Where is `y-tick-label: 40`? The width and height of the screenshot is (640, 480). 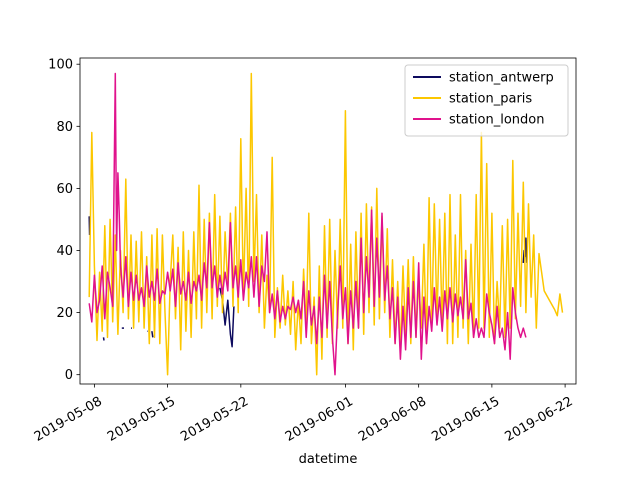 y-tick-label: 40 is located at coordinates (64, 251).